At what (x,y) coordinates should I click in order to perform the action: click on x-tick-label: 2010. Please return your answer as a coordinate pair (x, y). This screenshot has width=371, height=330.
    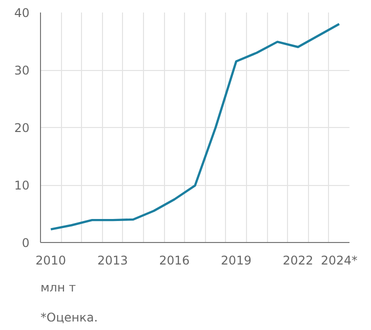
    Looking at the image, I should click on (51, 261).